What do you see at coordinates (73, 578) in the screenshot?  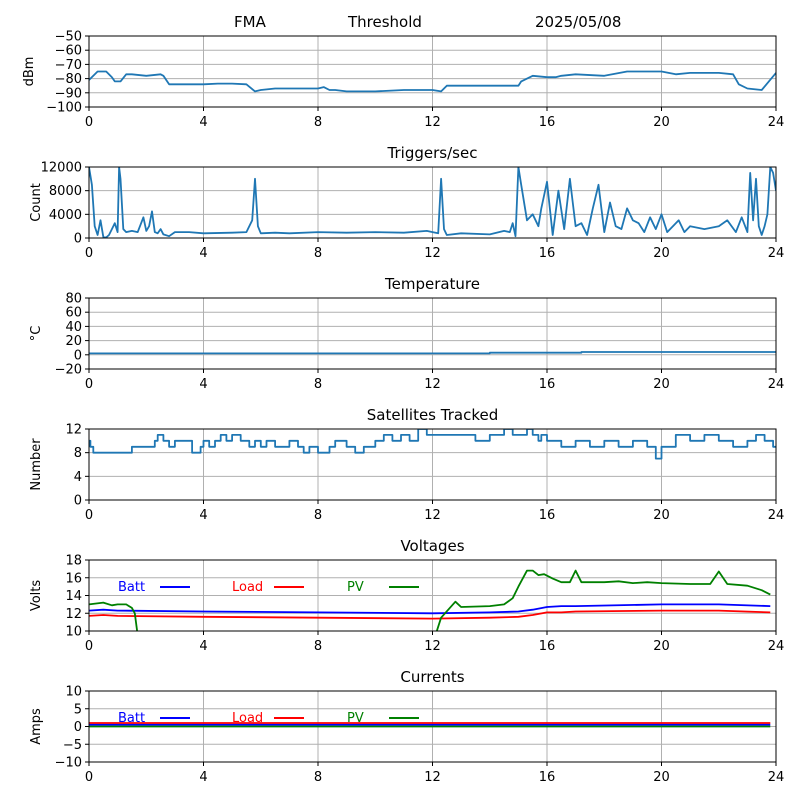 I see `y-tick-label: 16` at bounding box center [73, 578].